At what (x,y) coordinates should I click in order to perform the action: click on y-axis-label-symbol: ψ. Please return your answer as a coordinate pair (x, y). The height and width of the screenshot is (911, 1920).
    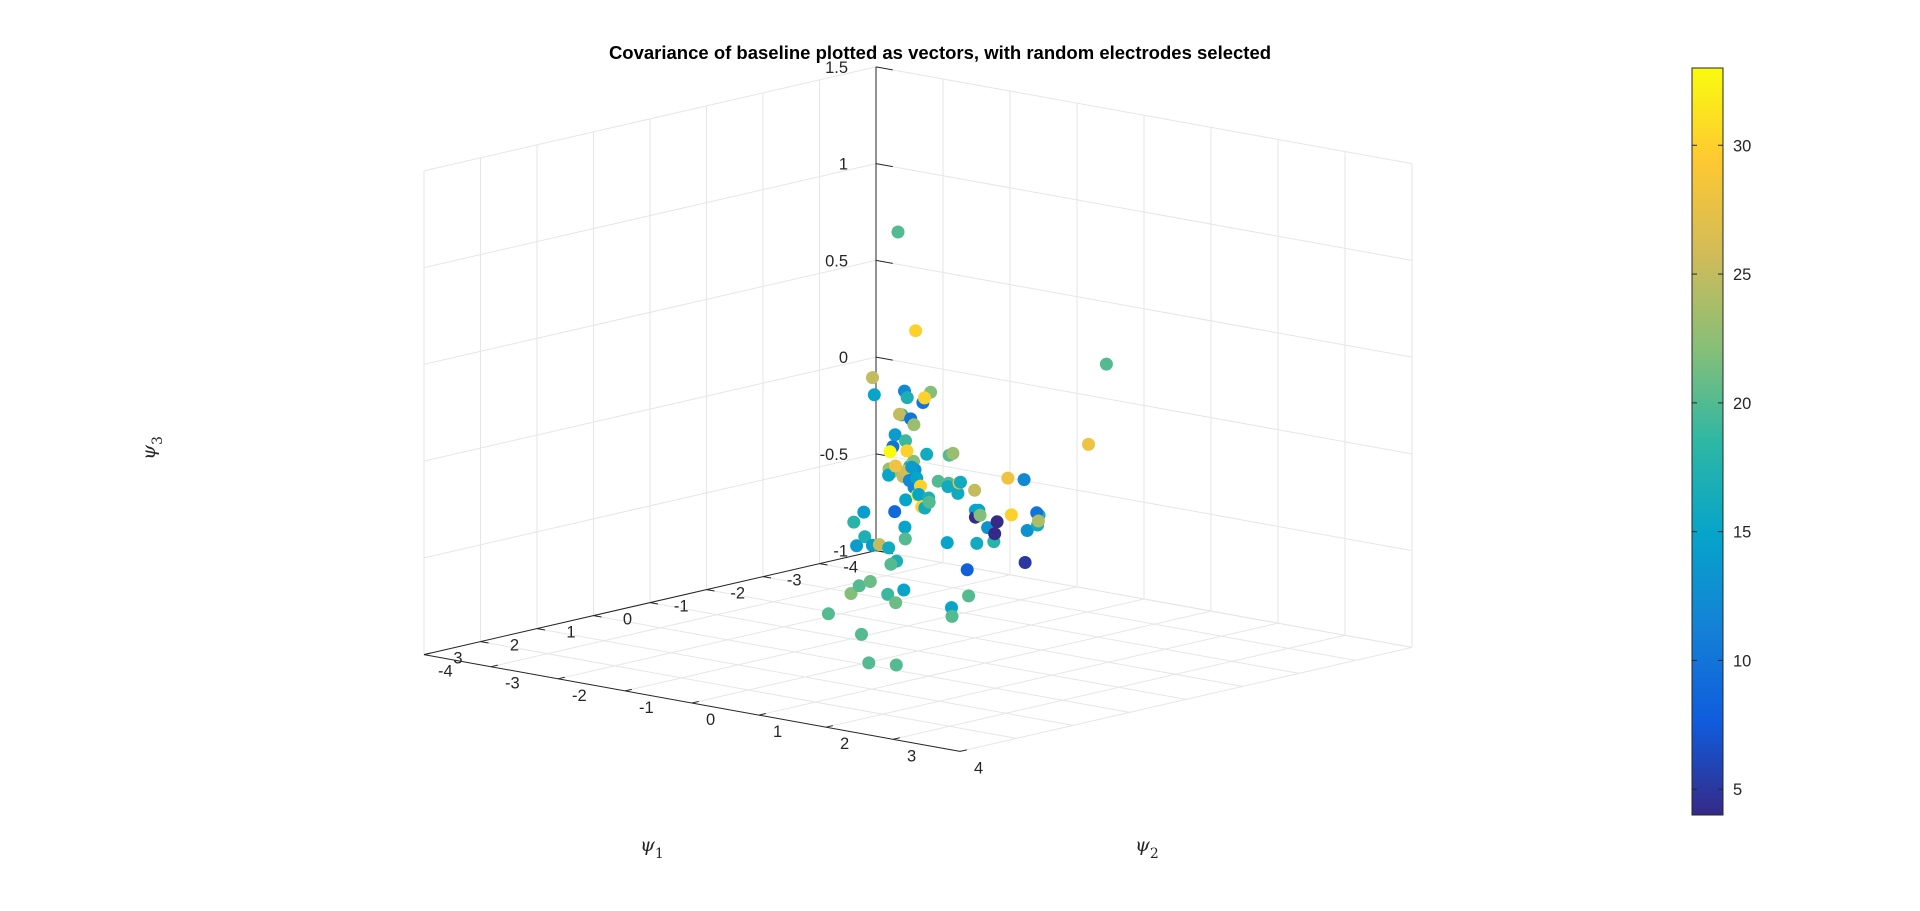
    Looking at the image, I should click on (1143, 845).